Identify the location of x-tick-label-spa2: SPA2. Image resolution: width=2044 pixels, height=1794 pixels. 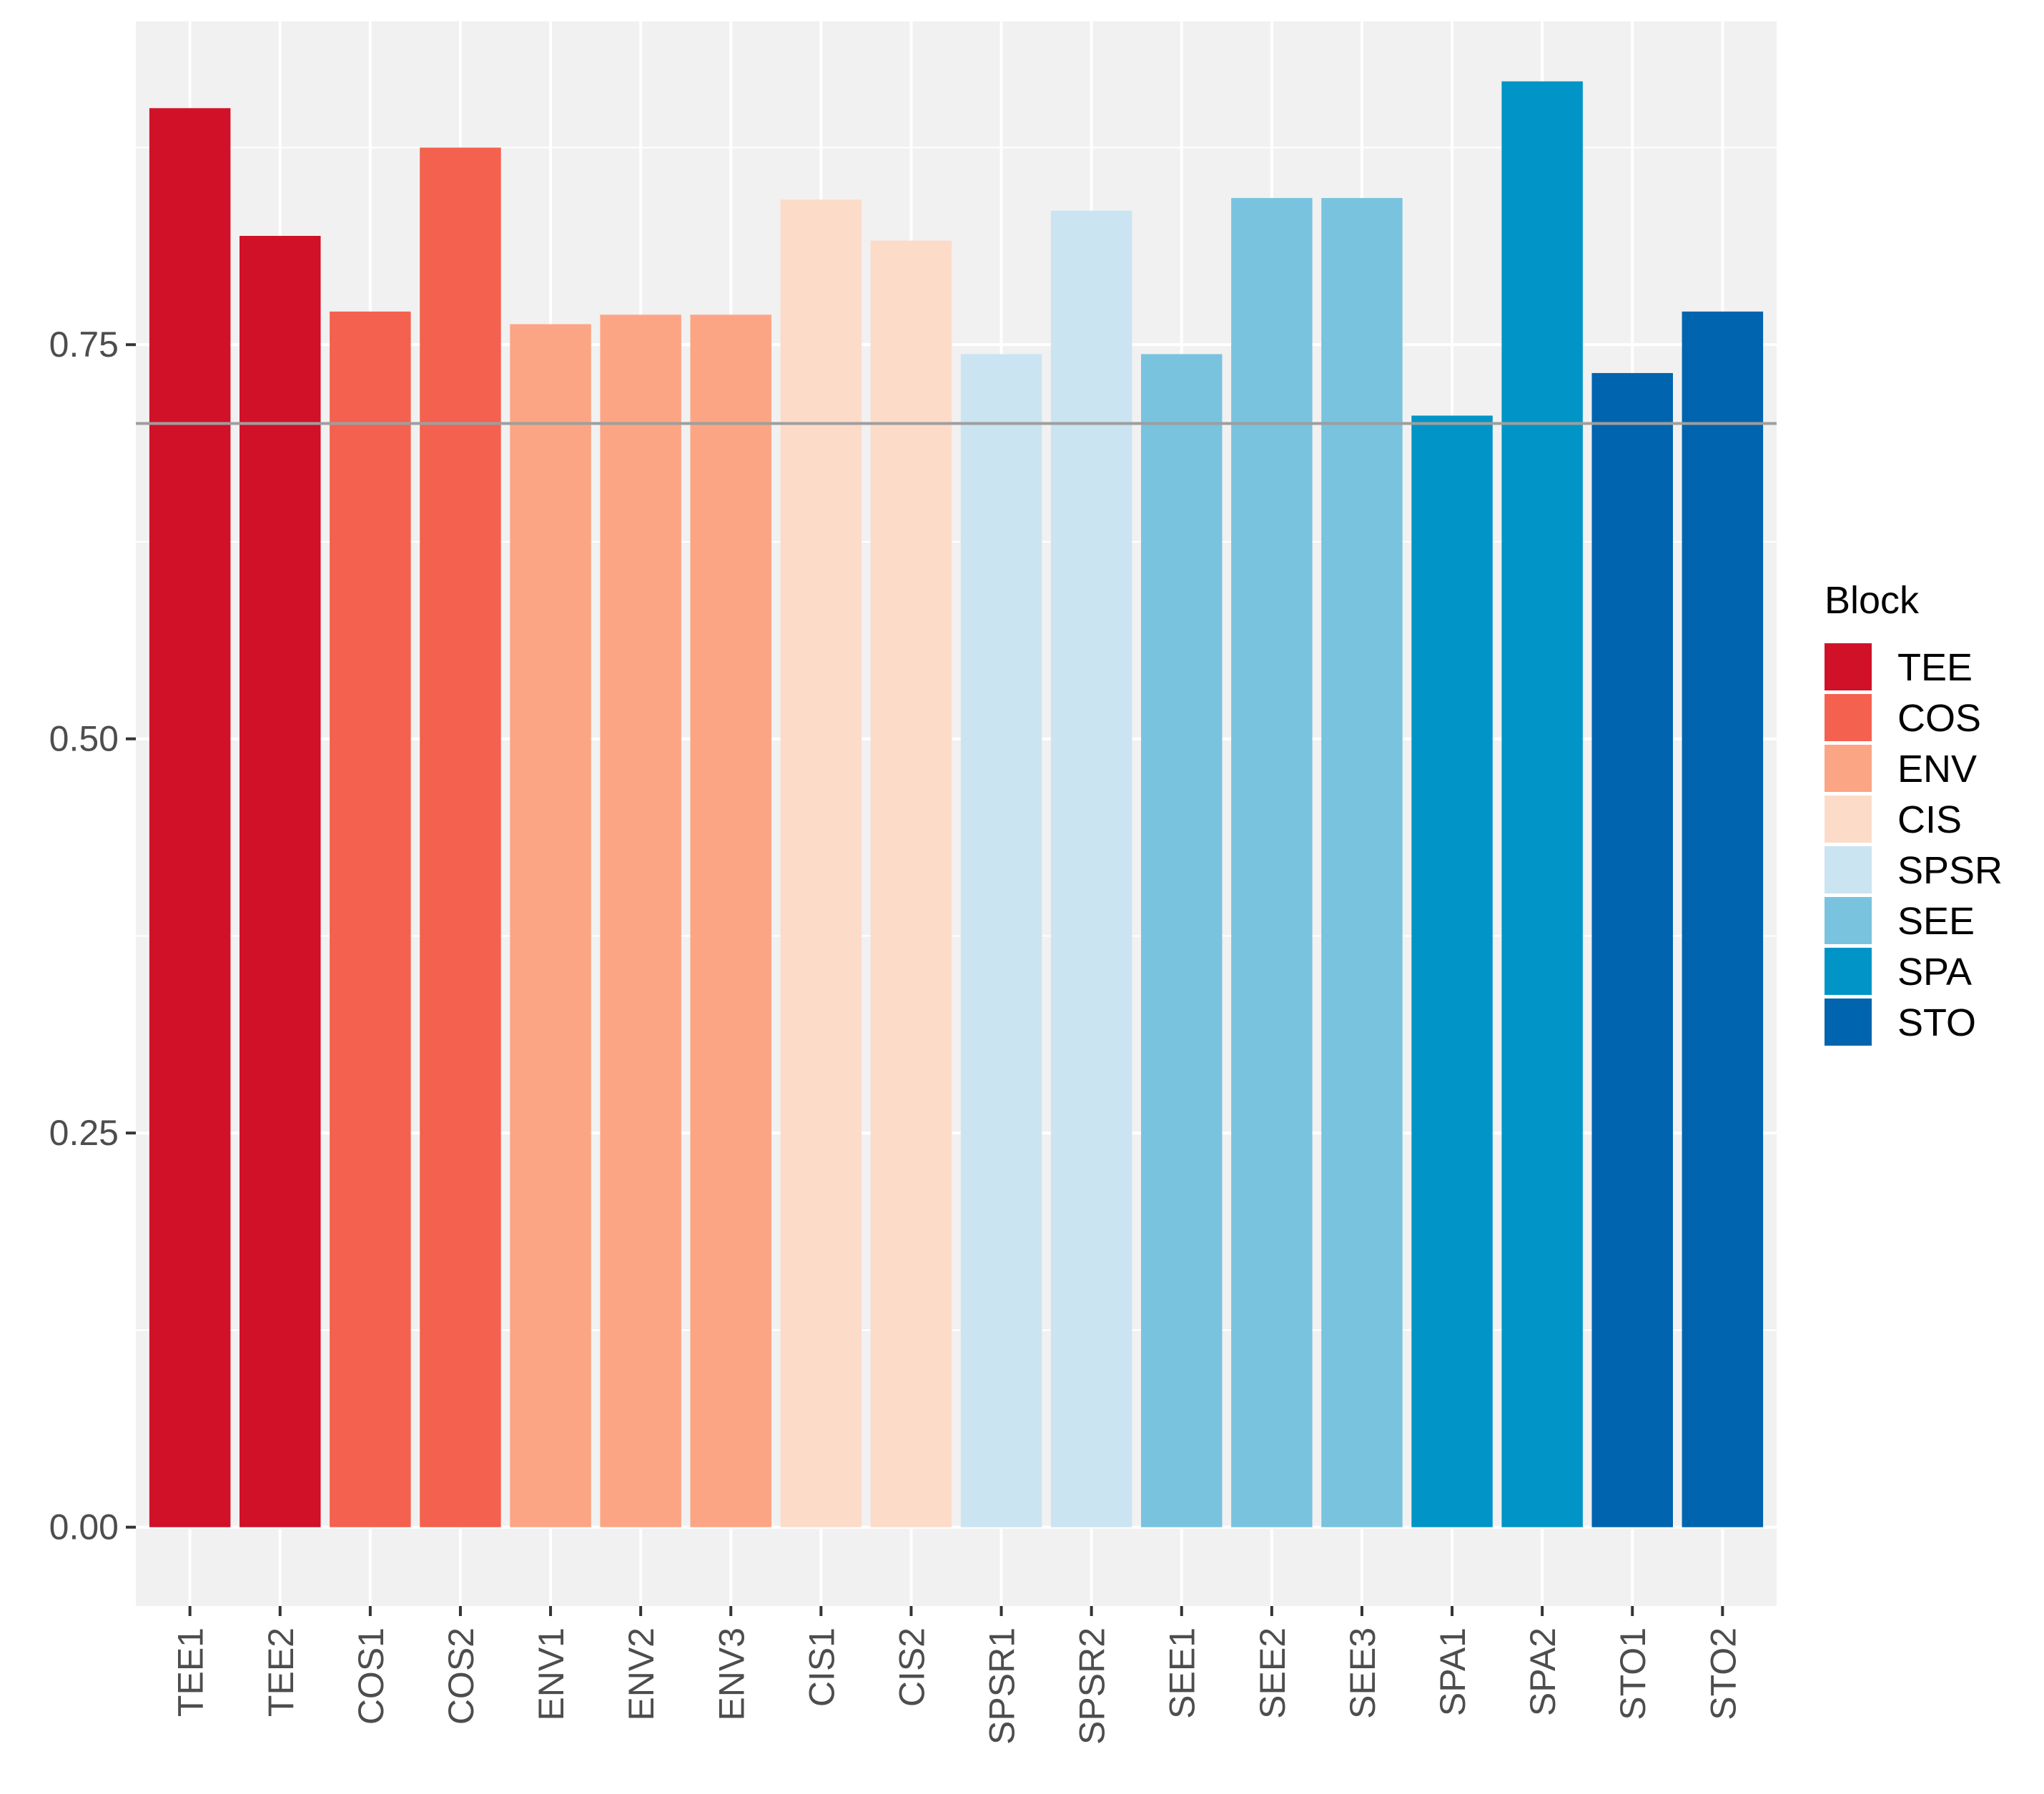
(1543, 1671).